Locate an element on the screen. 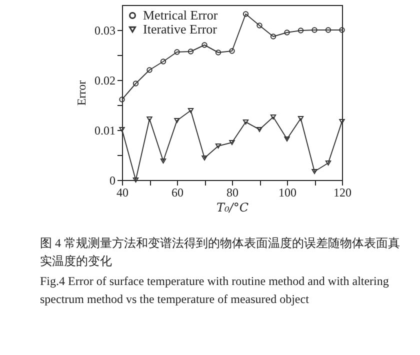  y-tick-label: 0.03 is located at coordinates (105, 31).